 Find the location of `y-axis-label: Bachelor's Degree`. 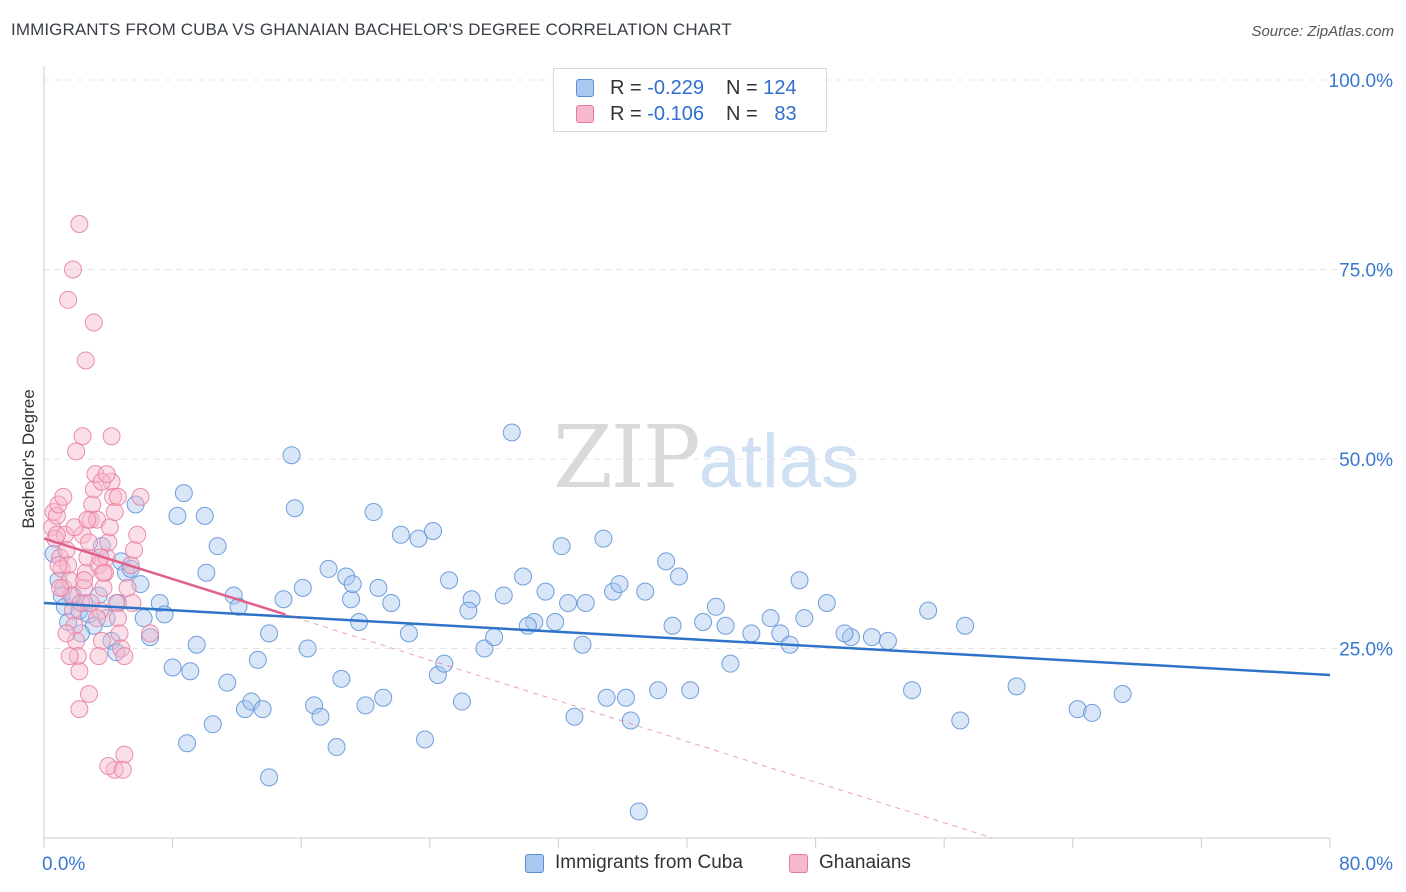

y-axis-label: Bachelor's Degree is located at coordinates (28, 458).